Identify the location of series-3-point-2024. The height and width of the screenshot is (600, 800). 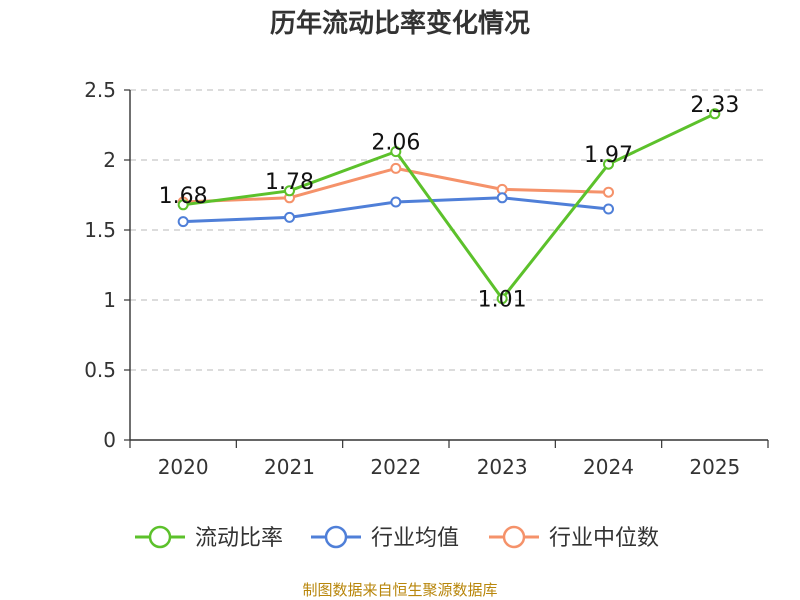
(608, 192).